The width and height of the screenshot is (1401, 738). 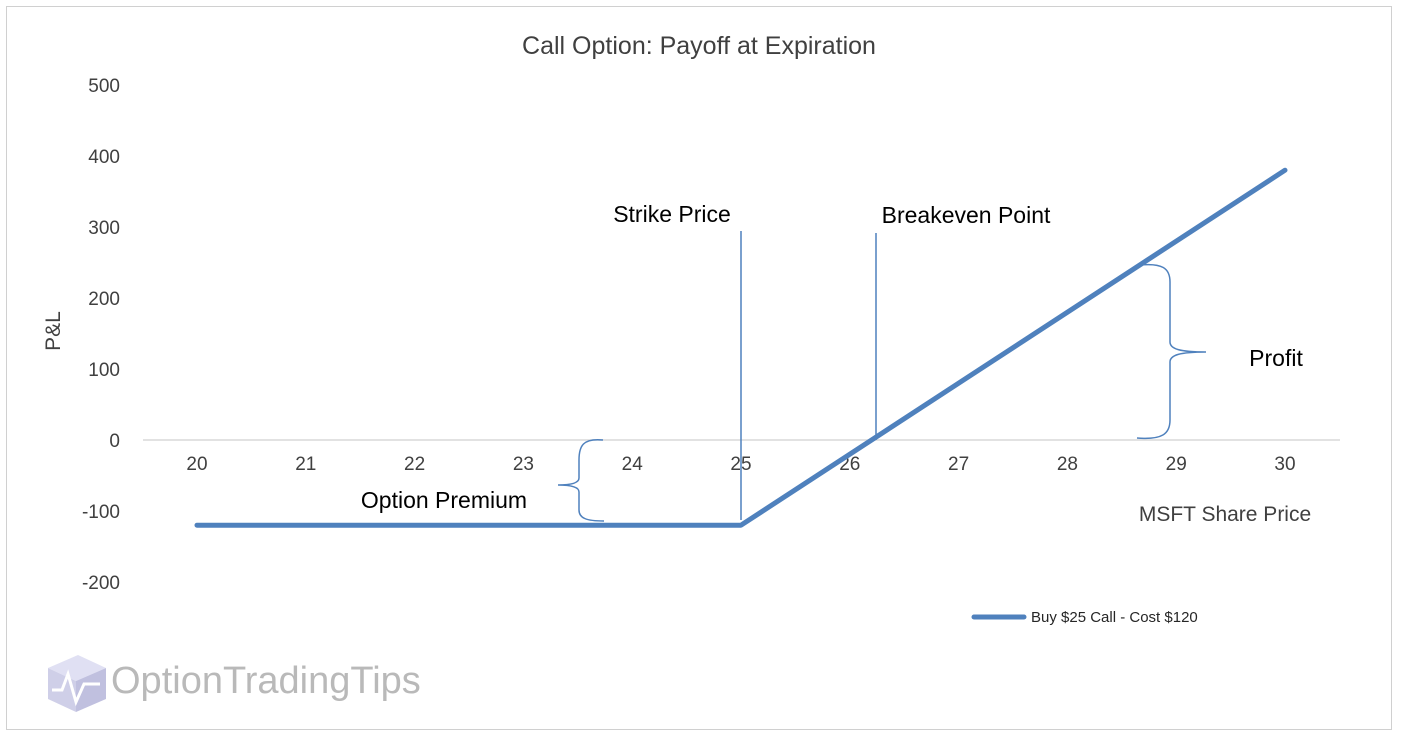 I want to click on x-tick-label: 22, so click(x=414, y=464).